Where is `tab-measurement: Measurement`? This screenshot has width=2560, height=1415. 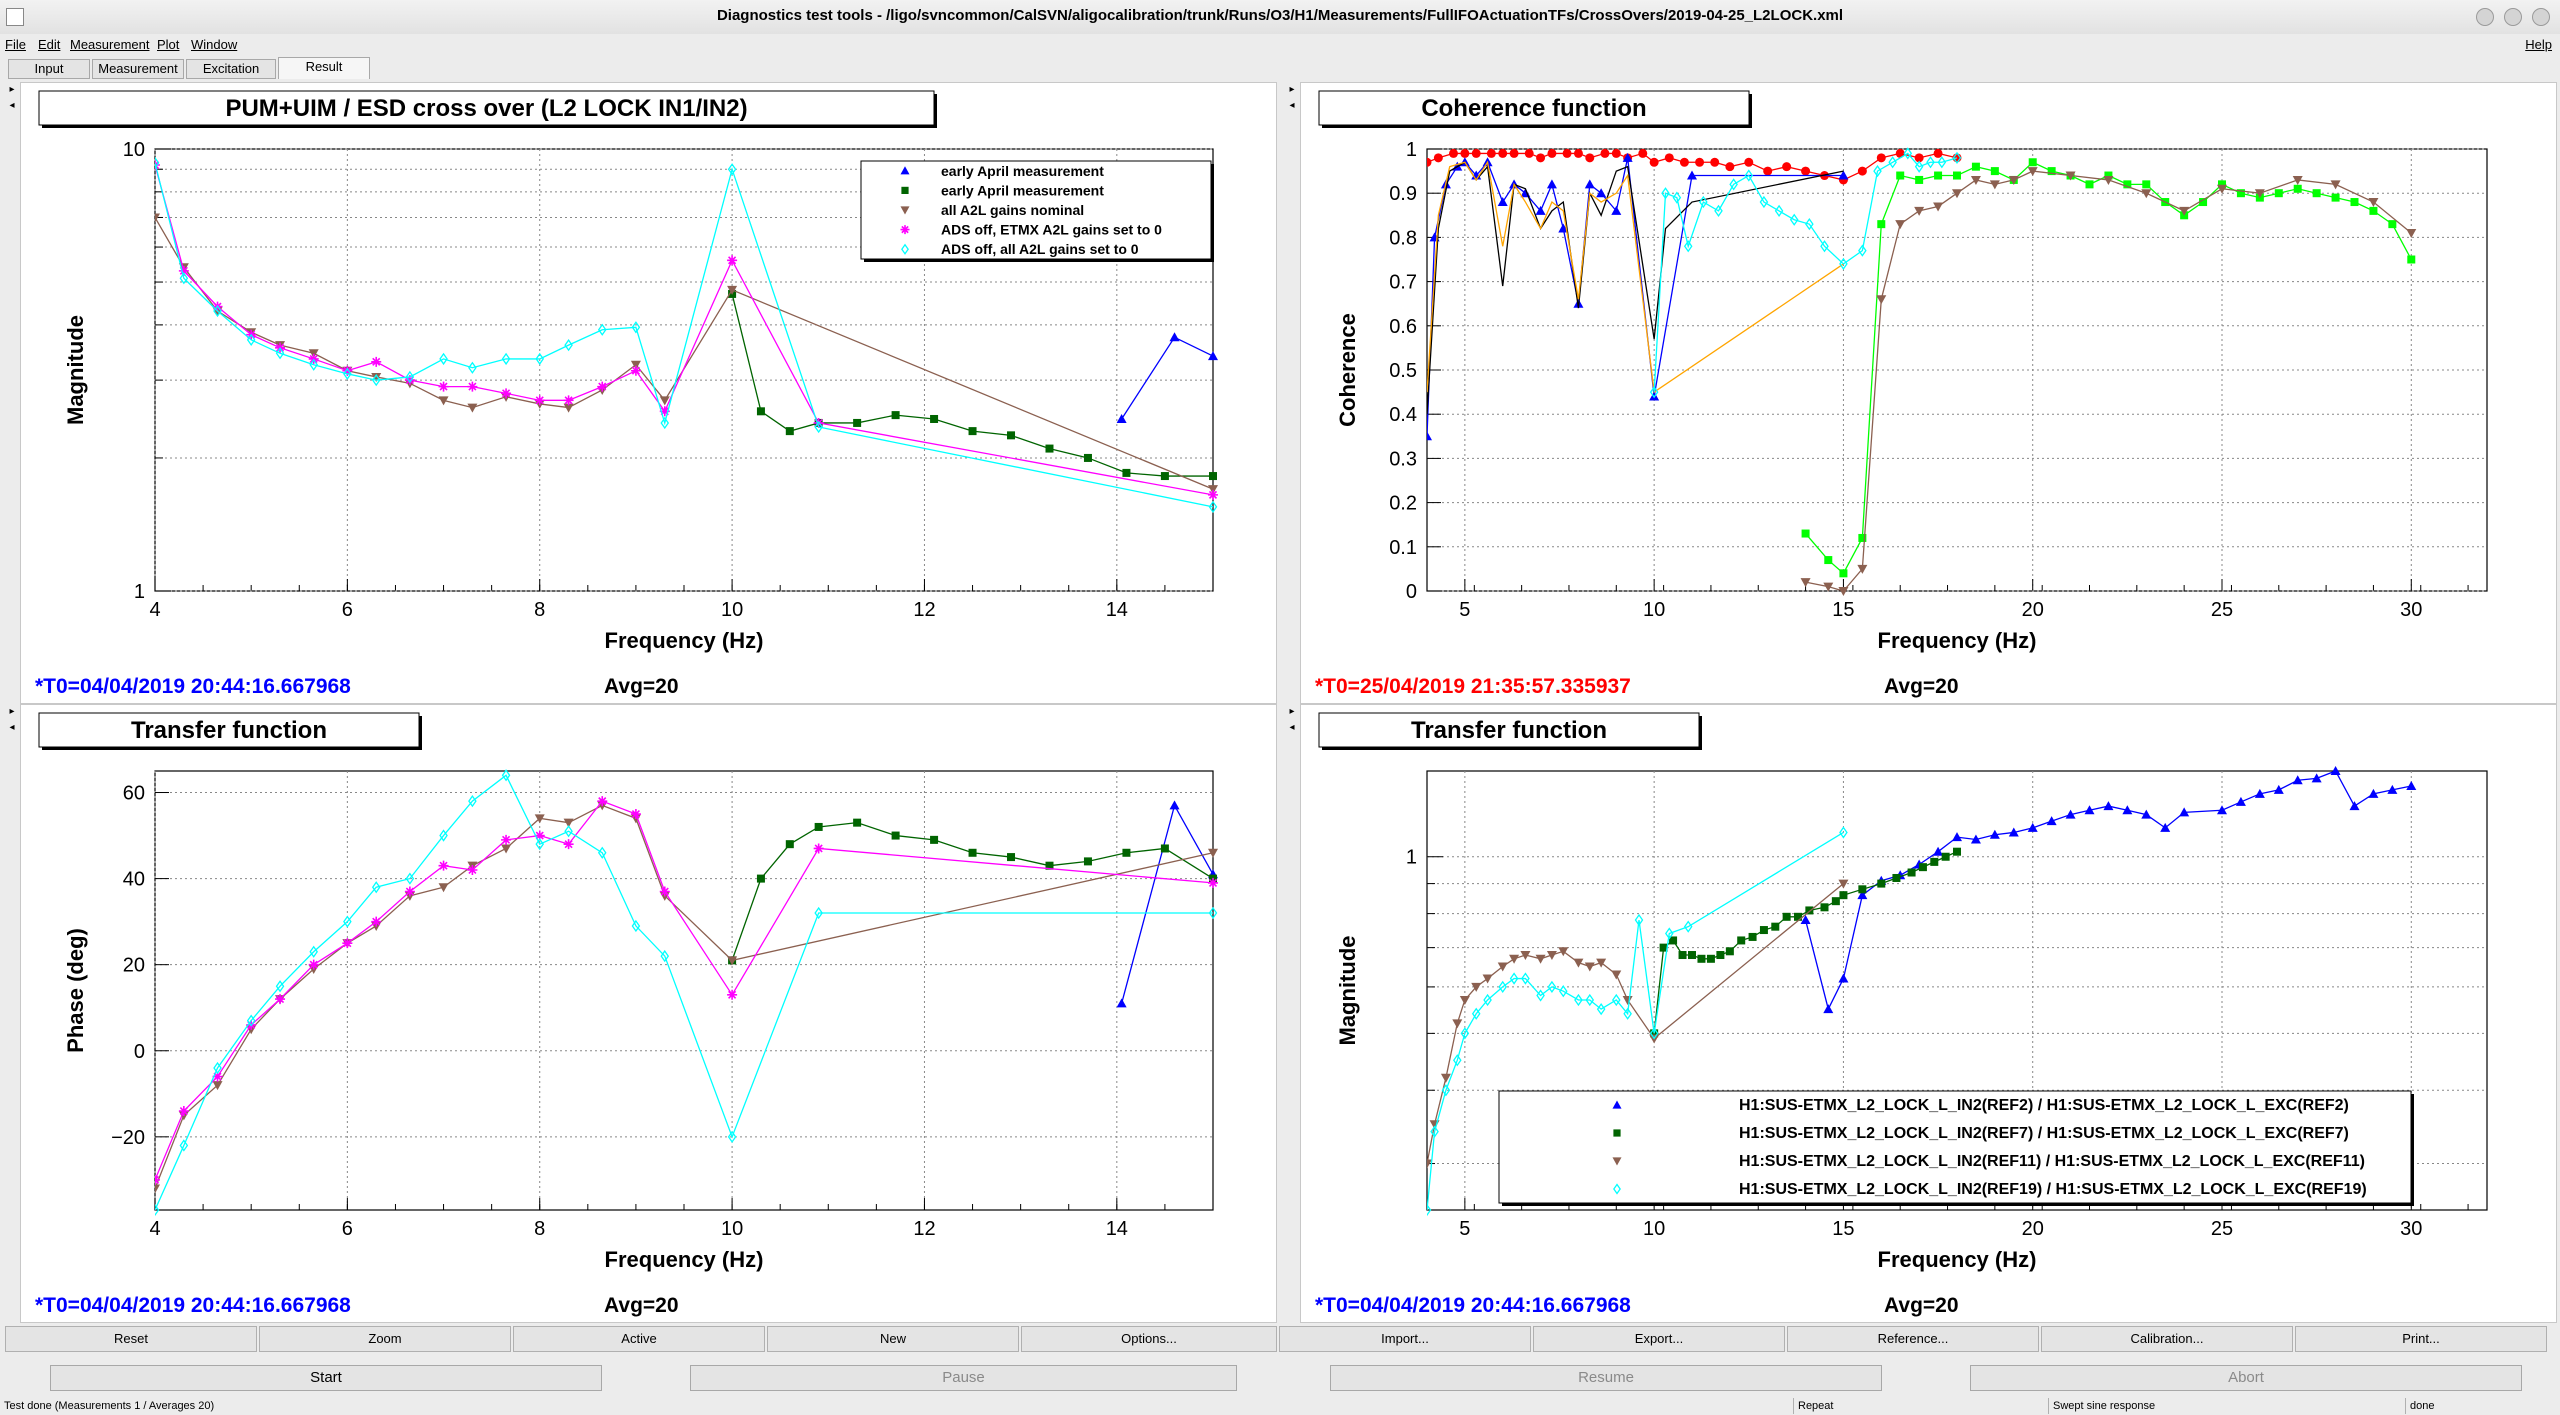
tab-measurement: Measurement is located at coordinates (138, 69).